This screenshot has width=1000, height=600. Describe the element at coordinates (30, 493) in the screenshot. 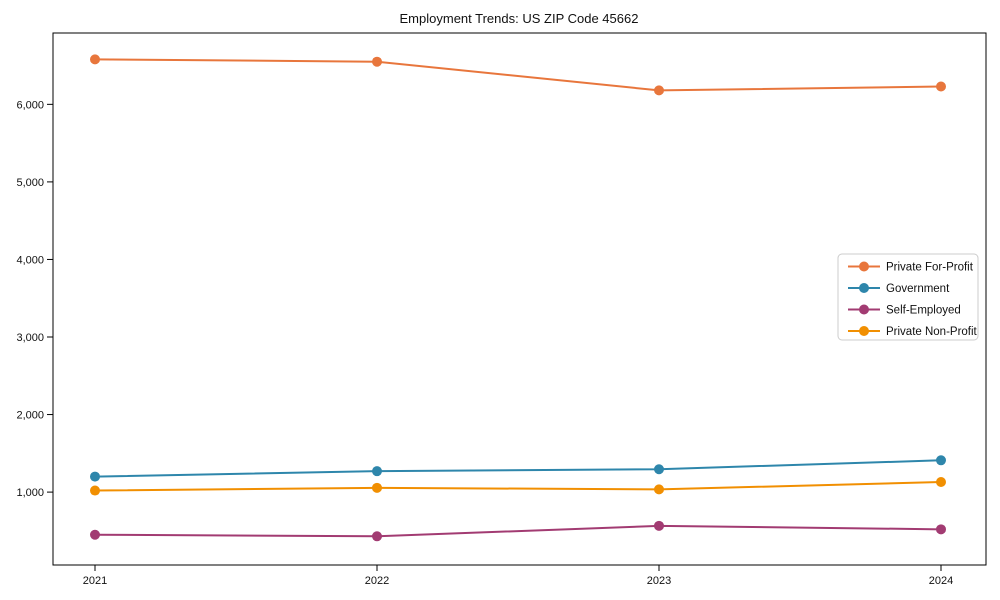

I see `y-tick-label: 1,000` at that location.